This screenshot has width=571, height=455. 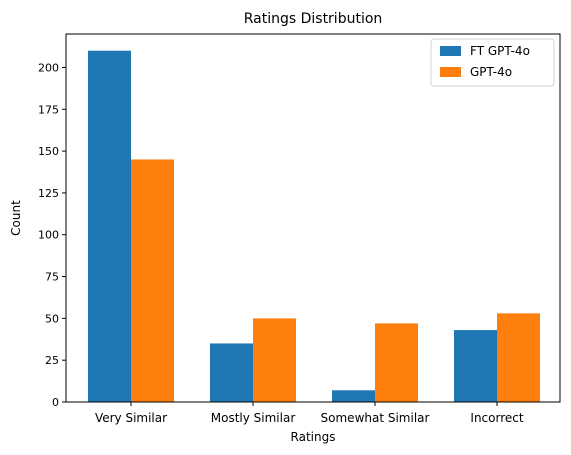 What do you see at coordinates (48, 67) in the screenshot?
I see `y-tick-label: 200` at bounding box center [48, 67].